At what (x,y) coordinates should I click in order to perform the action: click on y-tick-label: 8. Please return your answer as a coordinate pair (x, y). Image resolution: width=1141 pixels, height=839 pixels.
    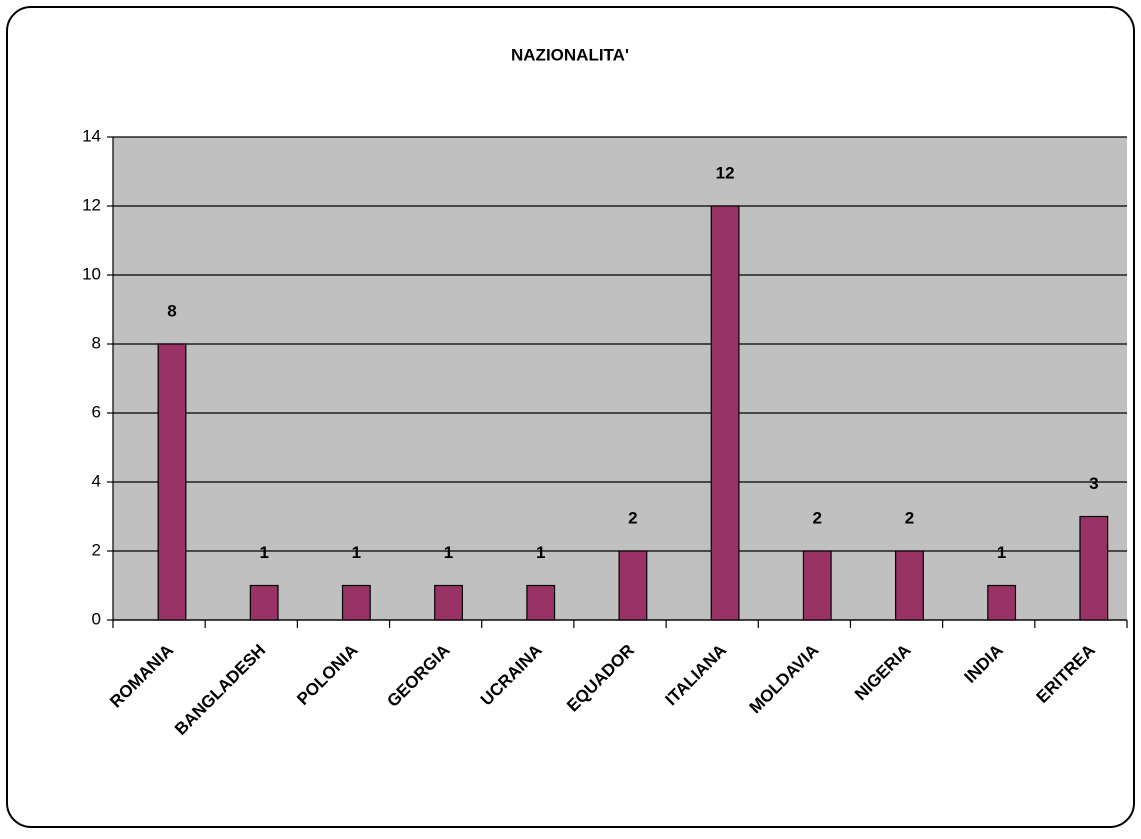
    Looking at the image, I should click on (96, 342).